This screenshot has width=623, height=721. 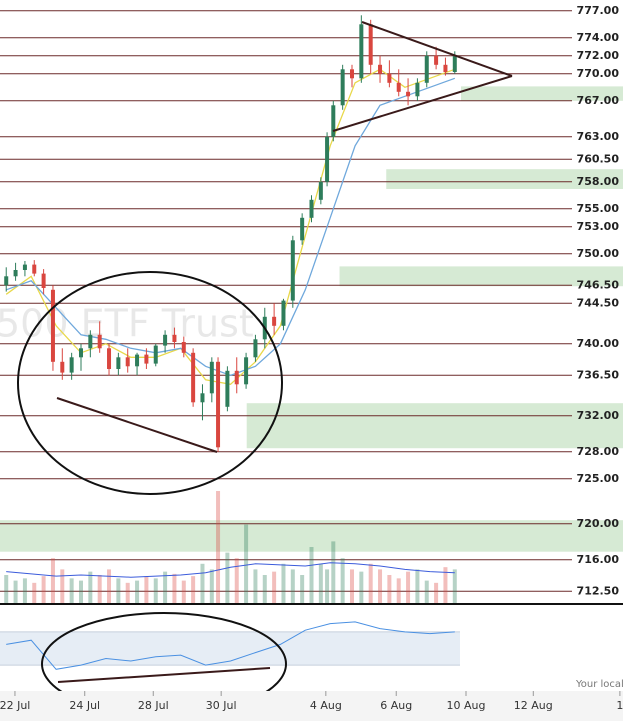 I want to click on y-tick-label: 777.00, so click(x=598, y=10).